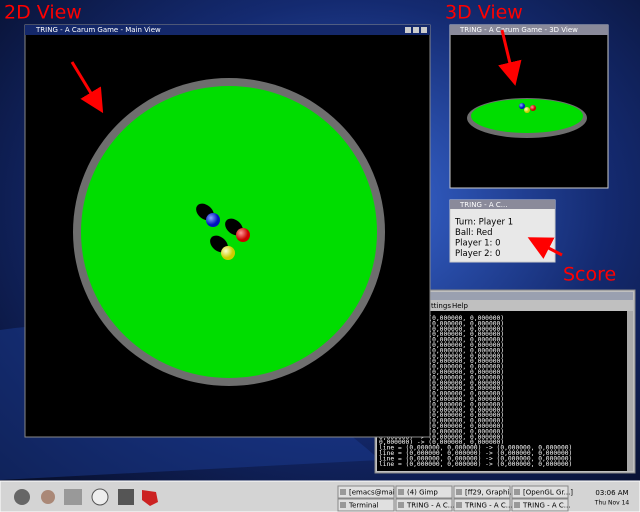 The width and height of the screenshot is (640, 512). What do you see at coordinates (223, 231) in the screenshot?
I see `balls` at bounding box center [223, 231].